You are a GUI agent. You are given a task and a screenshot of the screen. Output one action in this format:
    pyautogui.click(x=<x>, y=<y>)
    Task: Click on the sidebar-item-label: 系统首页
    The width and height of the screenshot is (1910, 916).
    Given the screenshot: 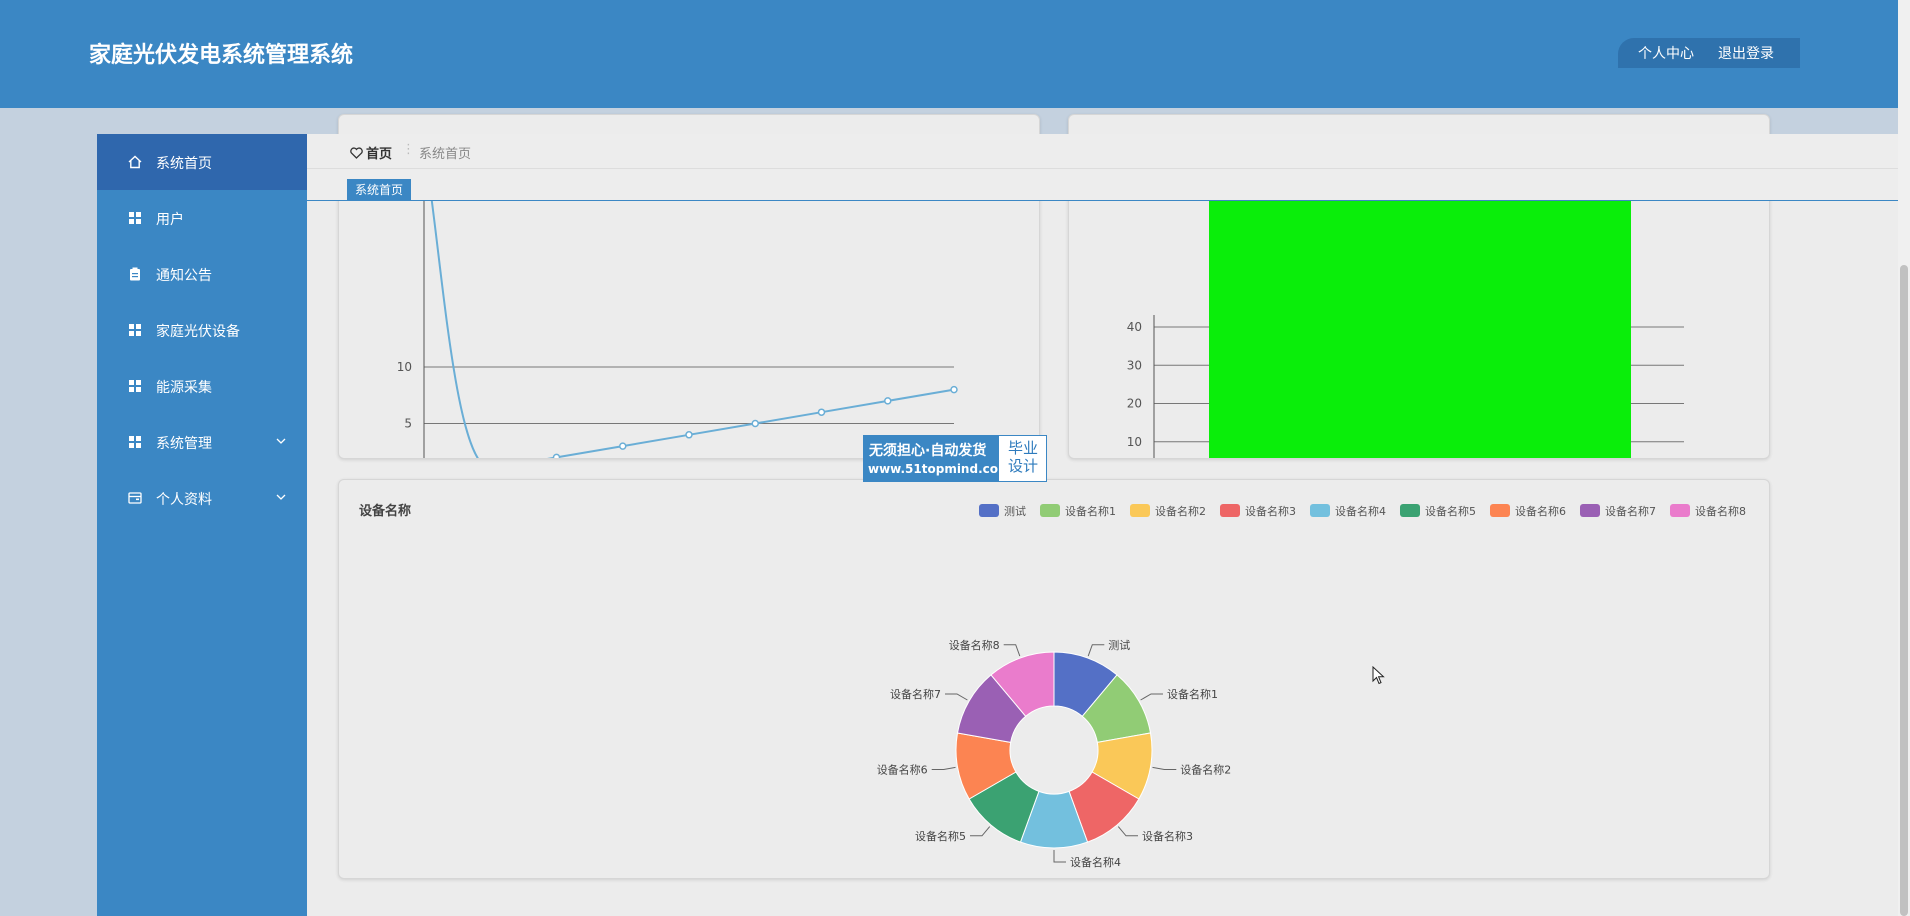 What is the action you would take?
    pyautogui.click(x=184, y=164)
    